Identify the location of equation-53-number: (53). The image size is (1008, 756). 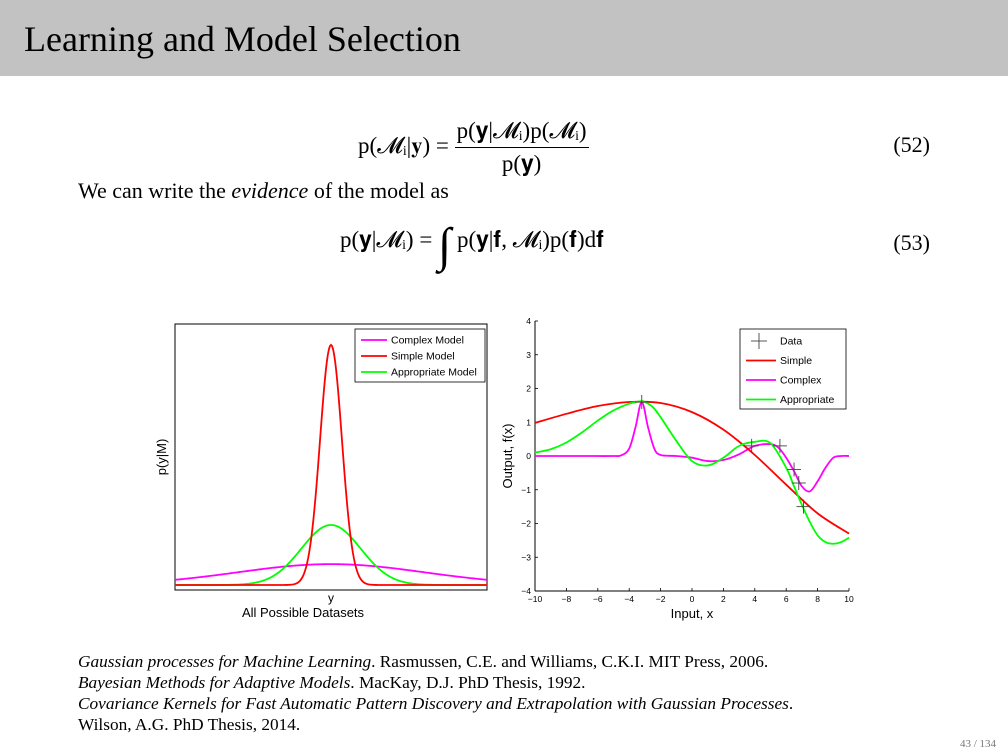
(911, 242).